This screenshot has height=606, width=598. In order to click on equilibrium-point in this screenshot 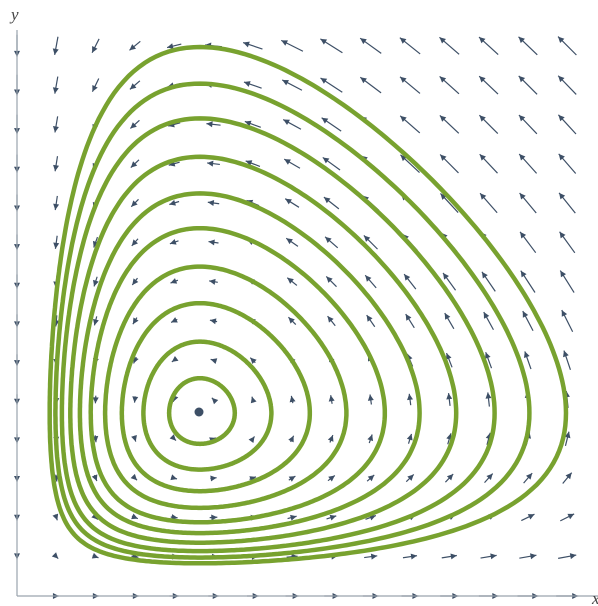, I will do `click(199, 412)`.